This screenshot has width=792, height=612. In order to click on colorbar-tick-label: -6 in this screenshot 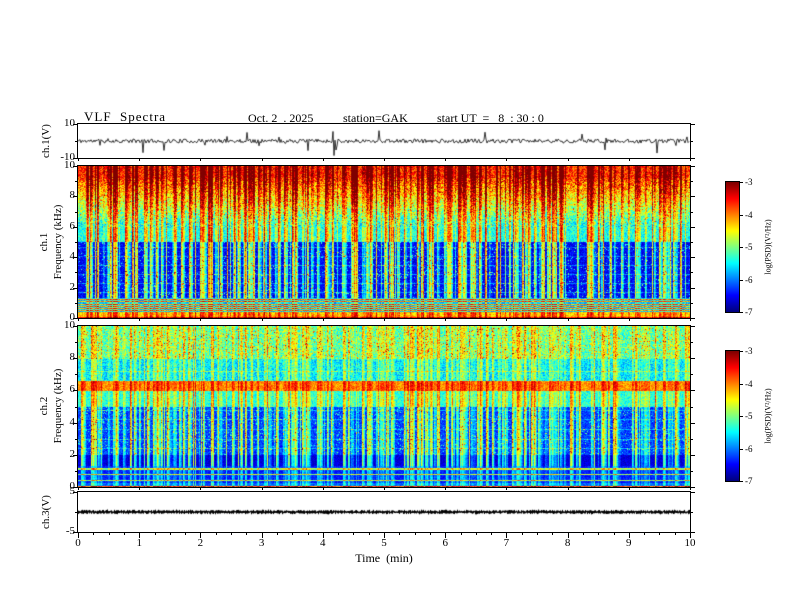, I will do `click(749, 449)`.